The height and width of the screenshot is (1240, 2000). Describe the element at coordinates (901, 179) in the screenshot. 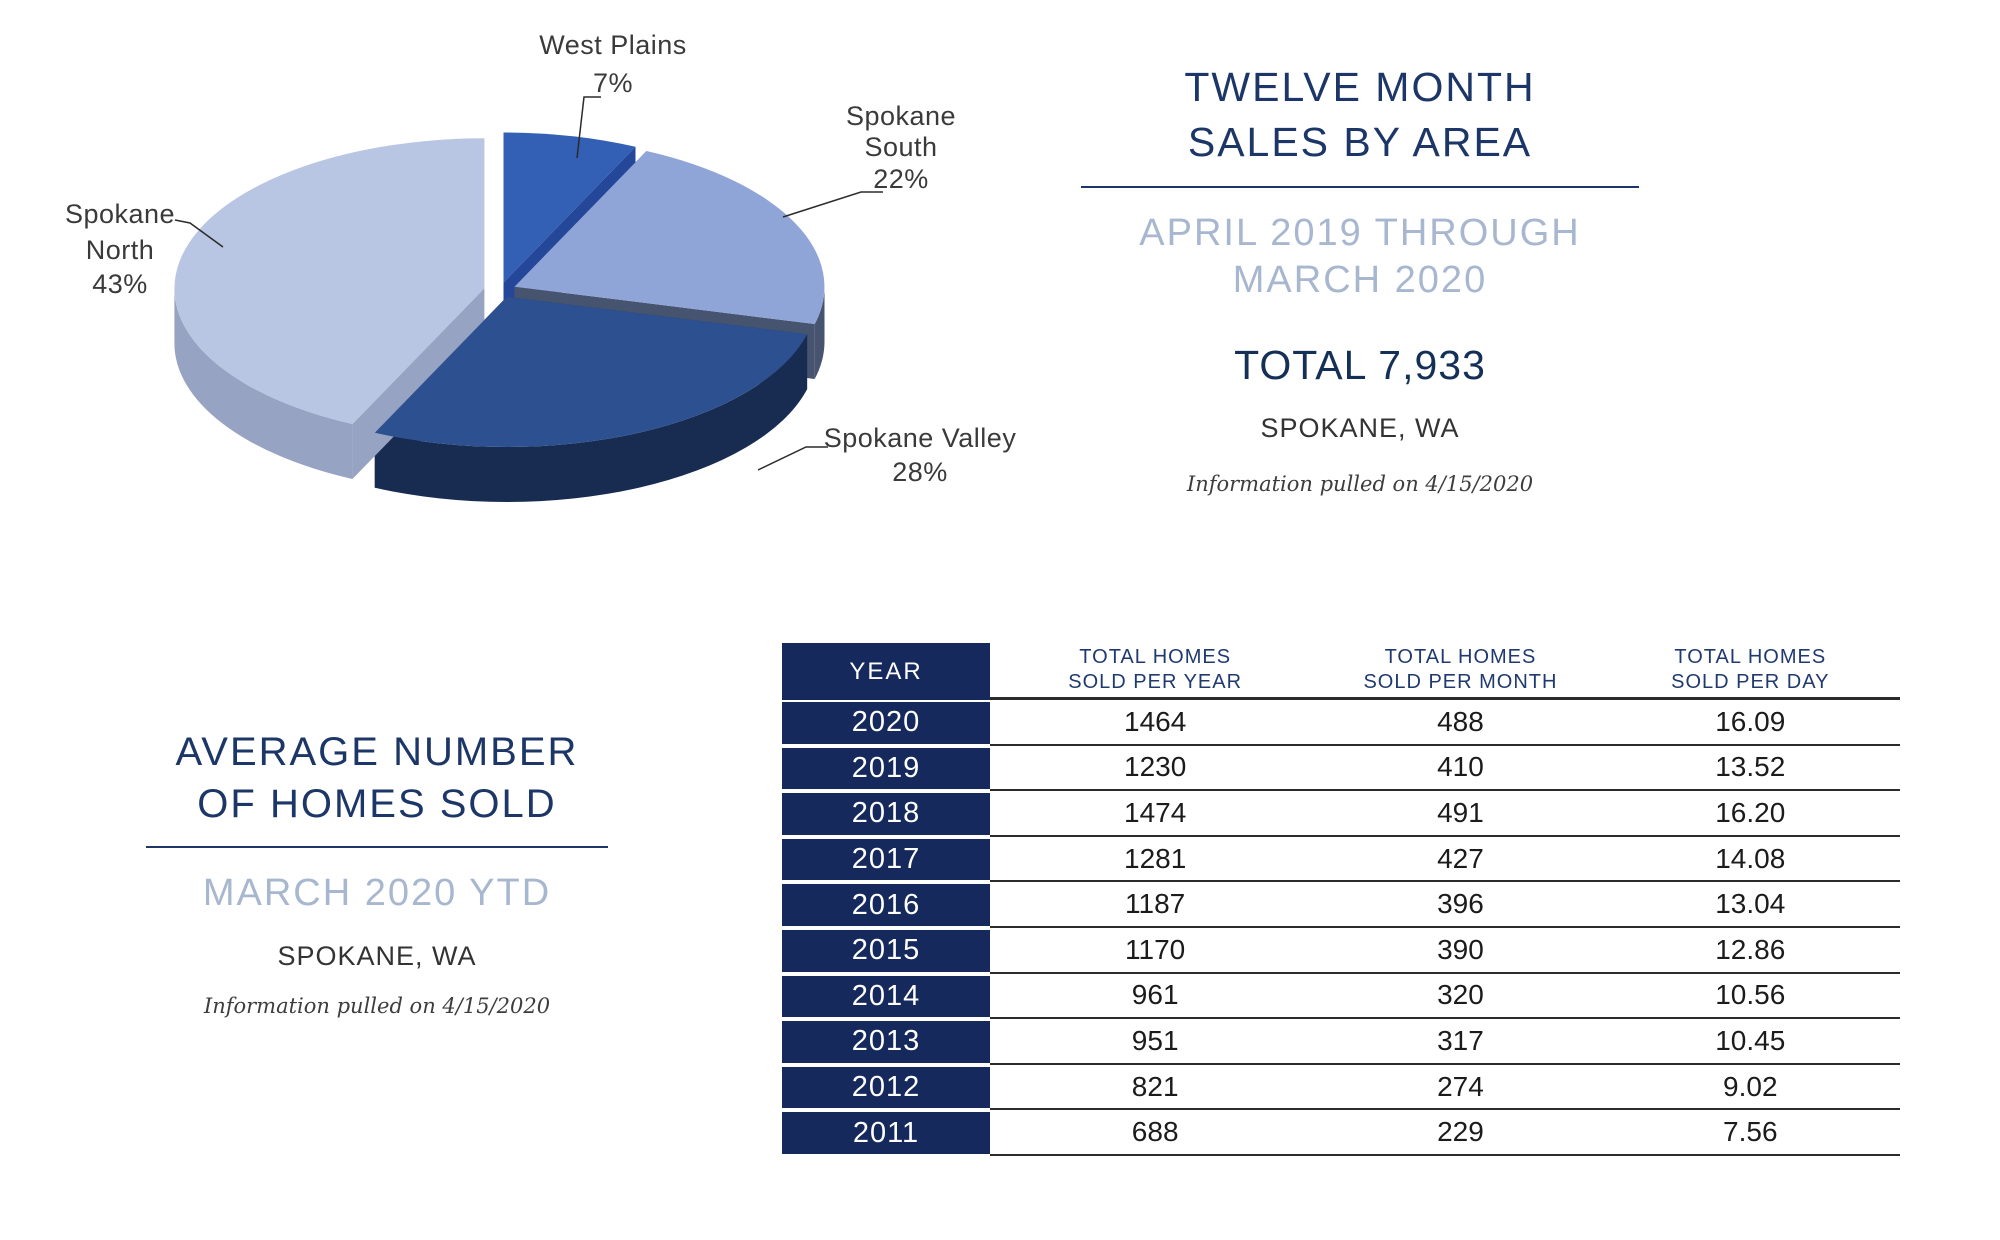

I see `pie-label-spokane-south: 22%` at that location.